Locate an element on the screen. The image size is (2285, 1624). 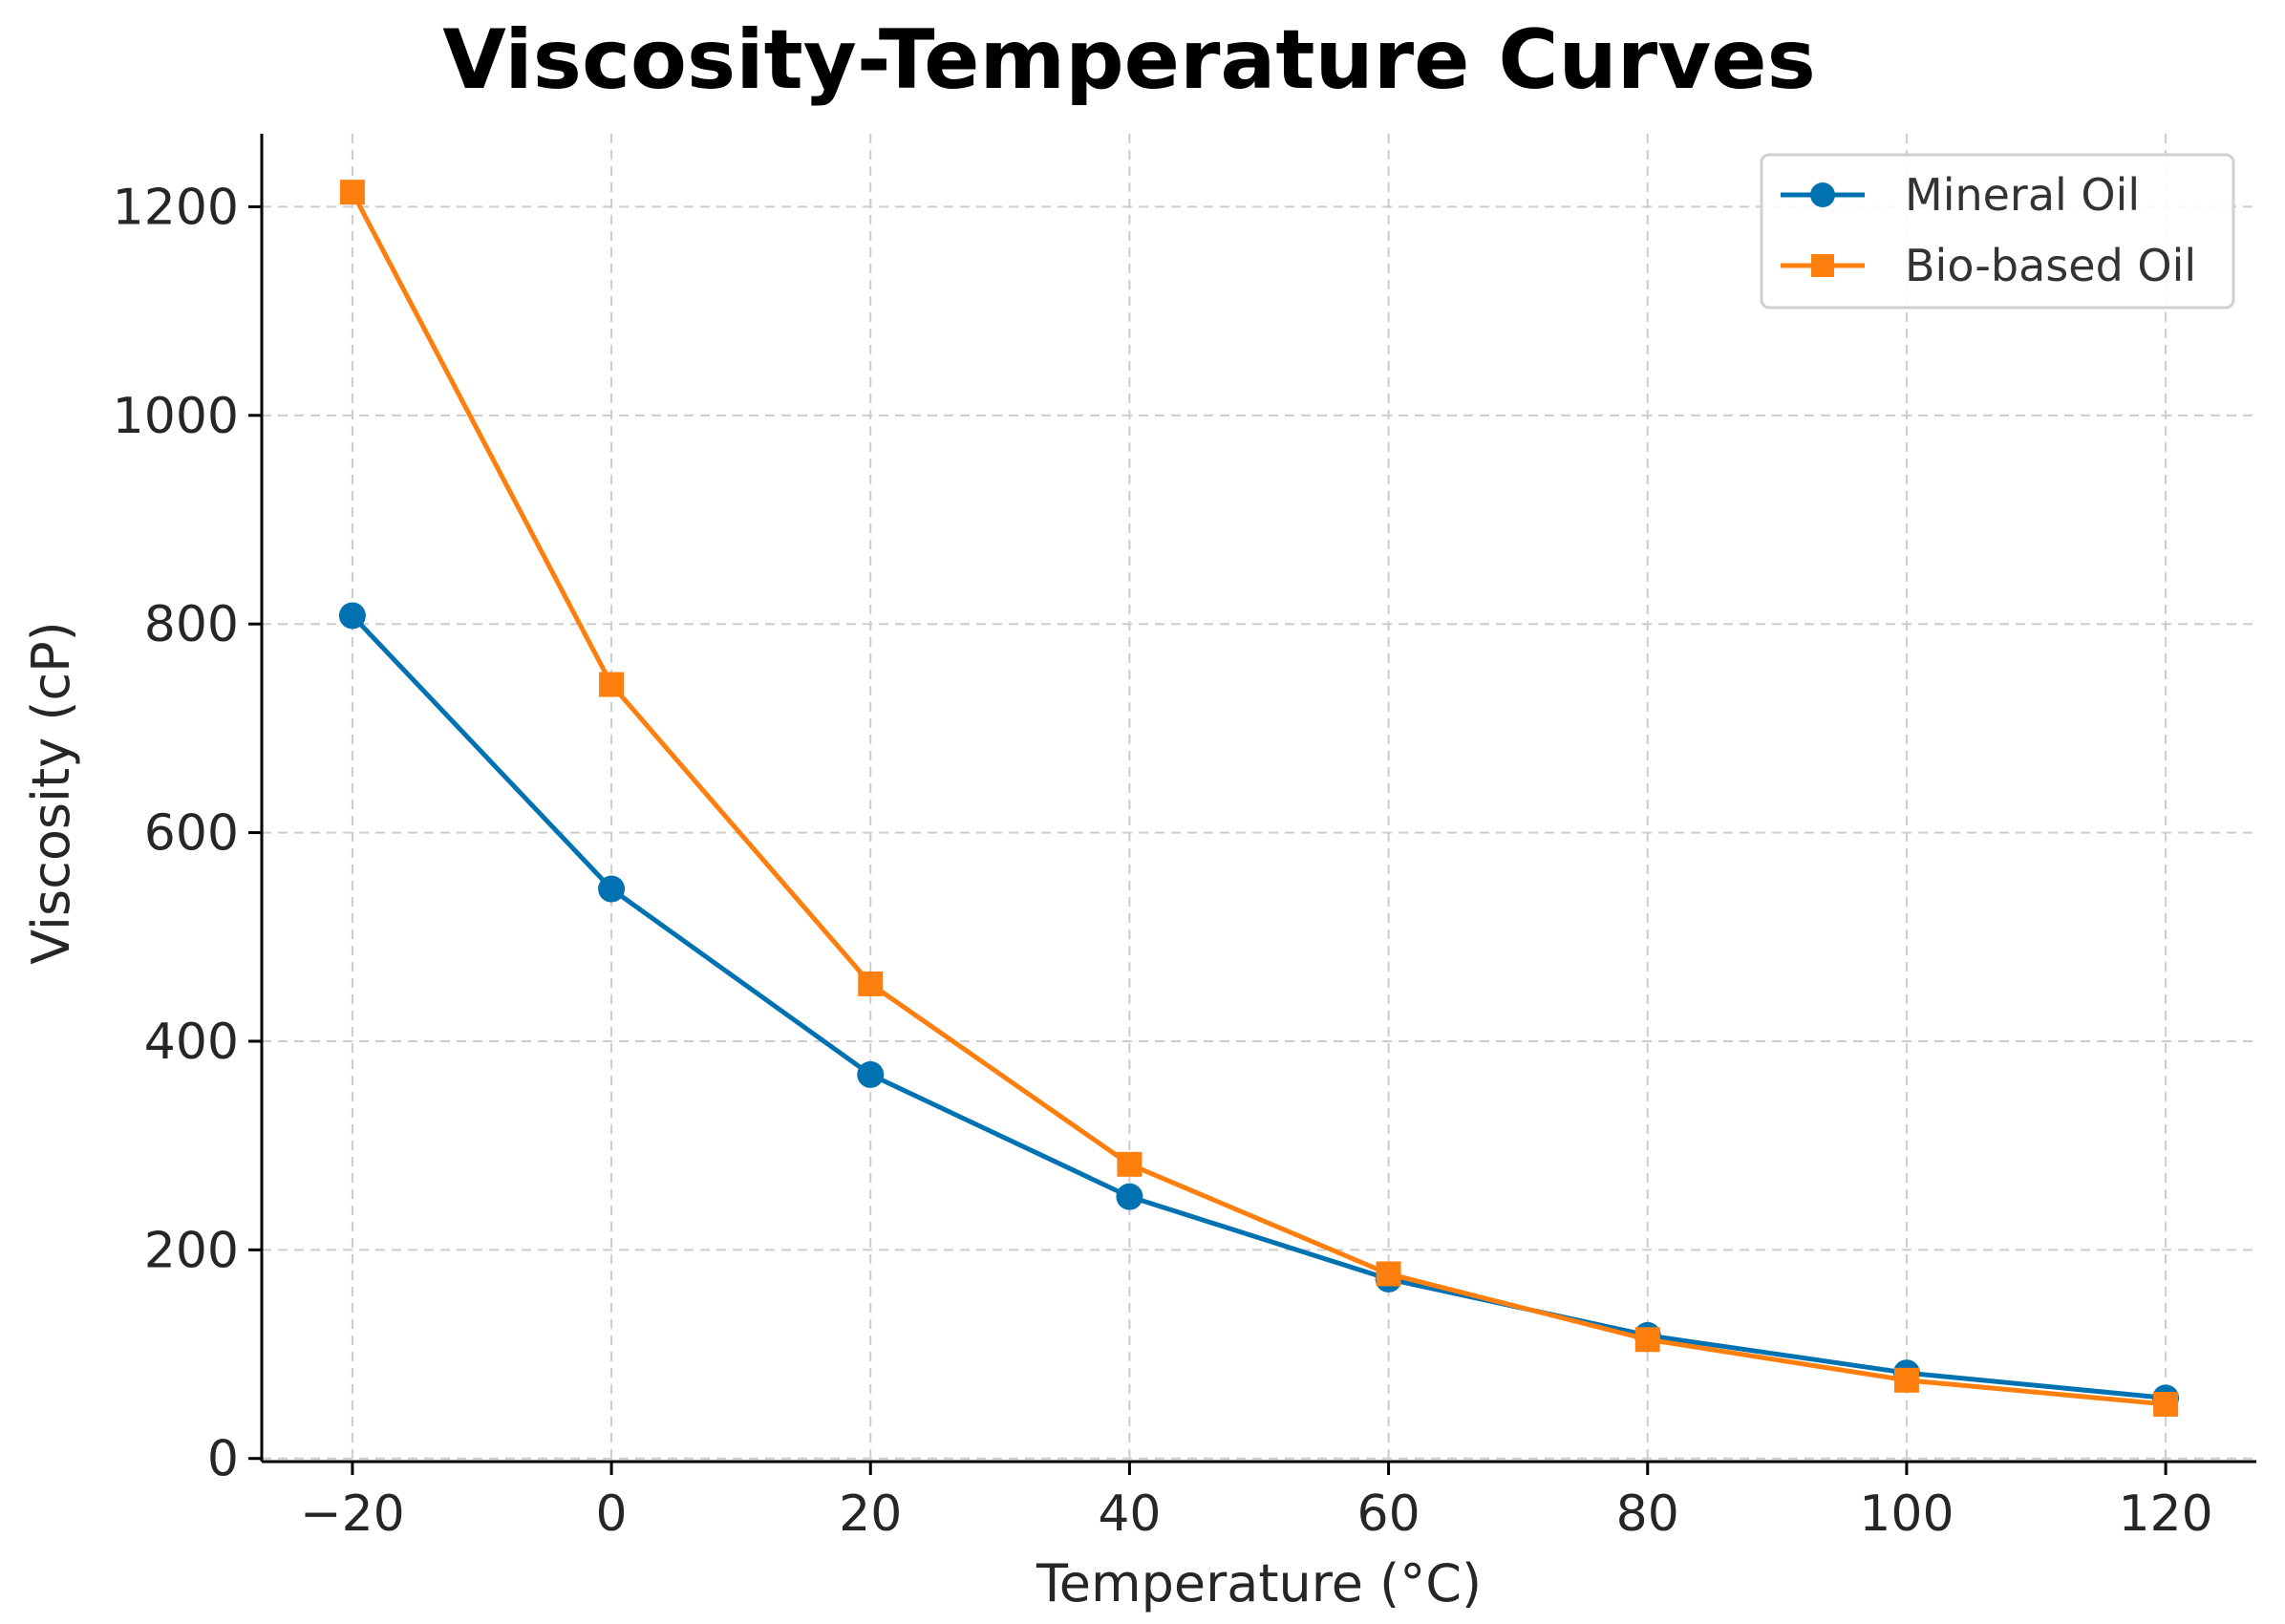
legend-mineral-oil-marker is located at coordinates (1822, 195).